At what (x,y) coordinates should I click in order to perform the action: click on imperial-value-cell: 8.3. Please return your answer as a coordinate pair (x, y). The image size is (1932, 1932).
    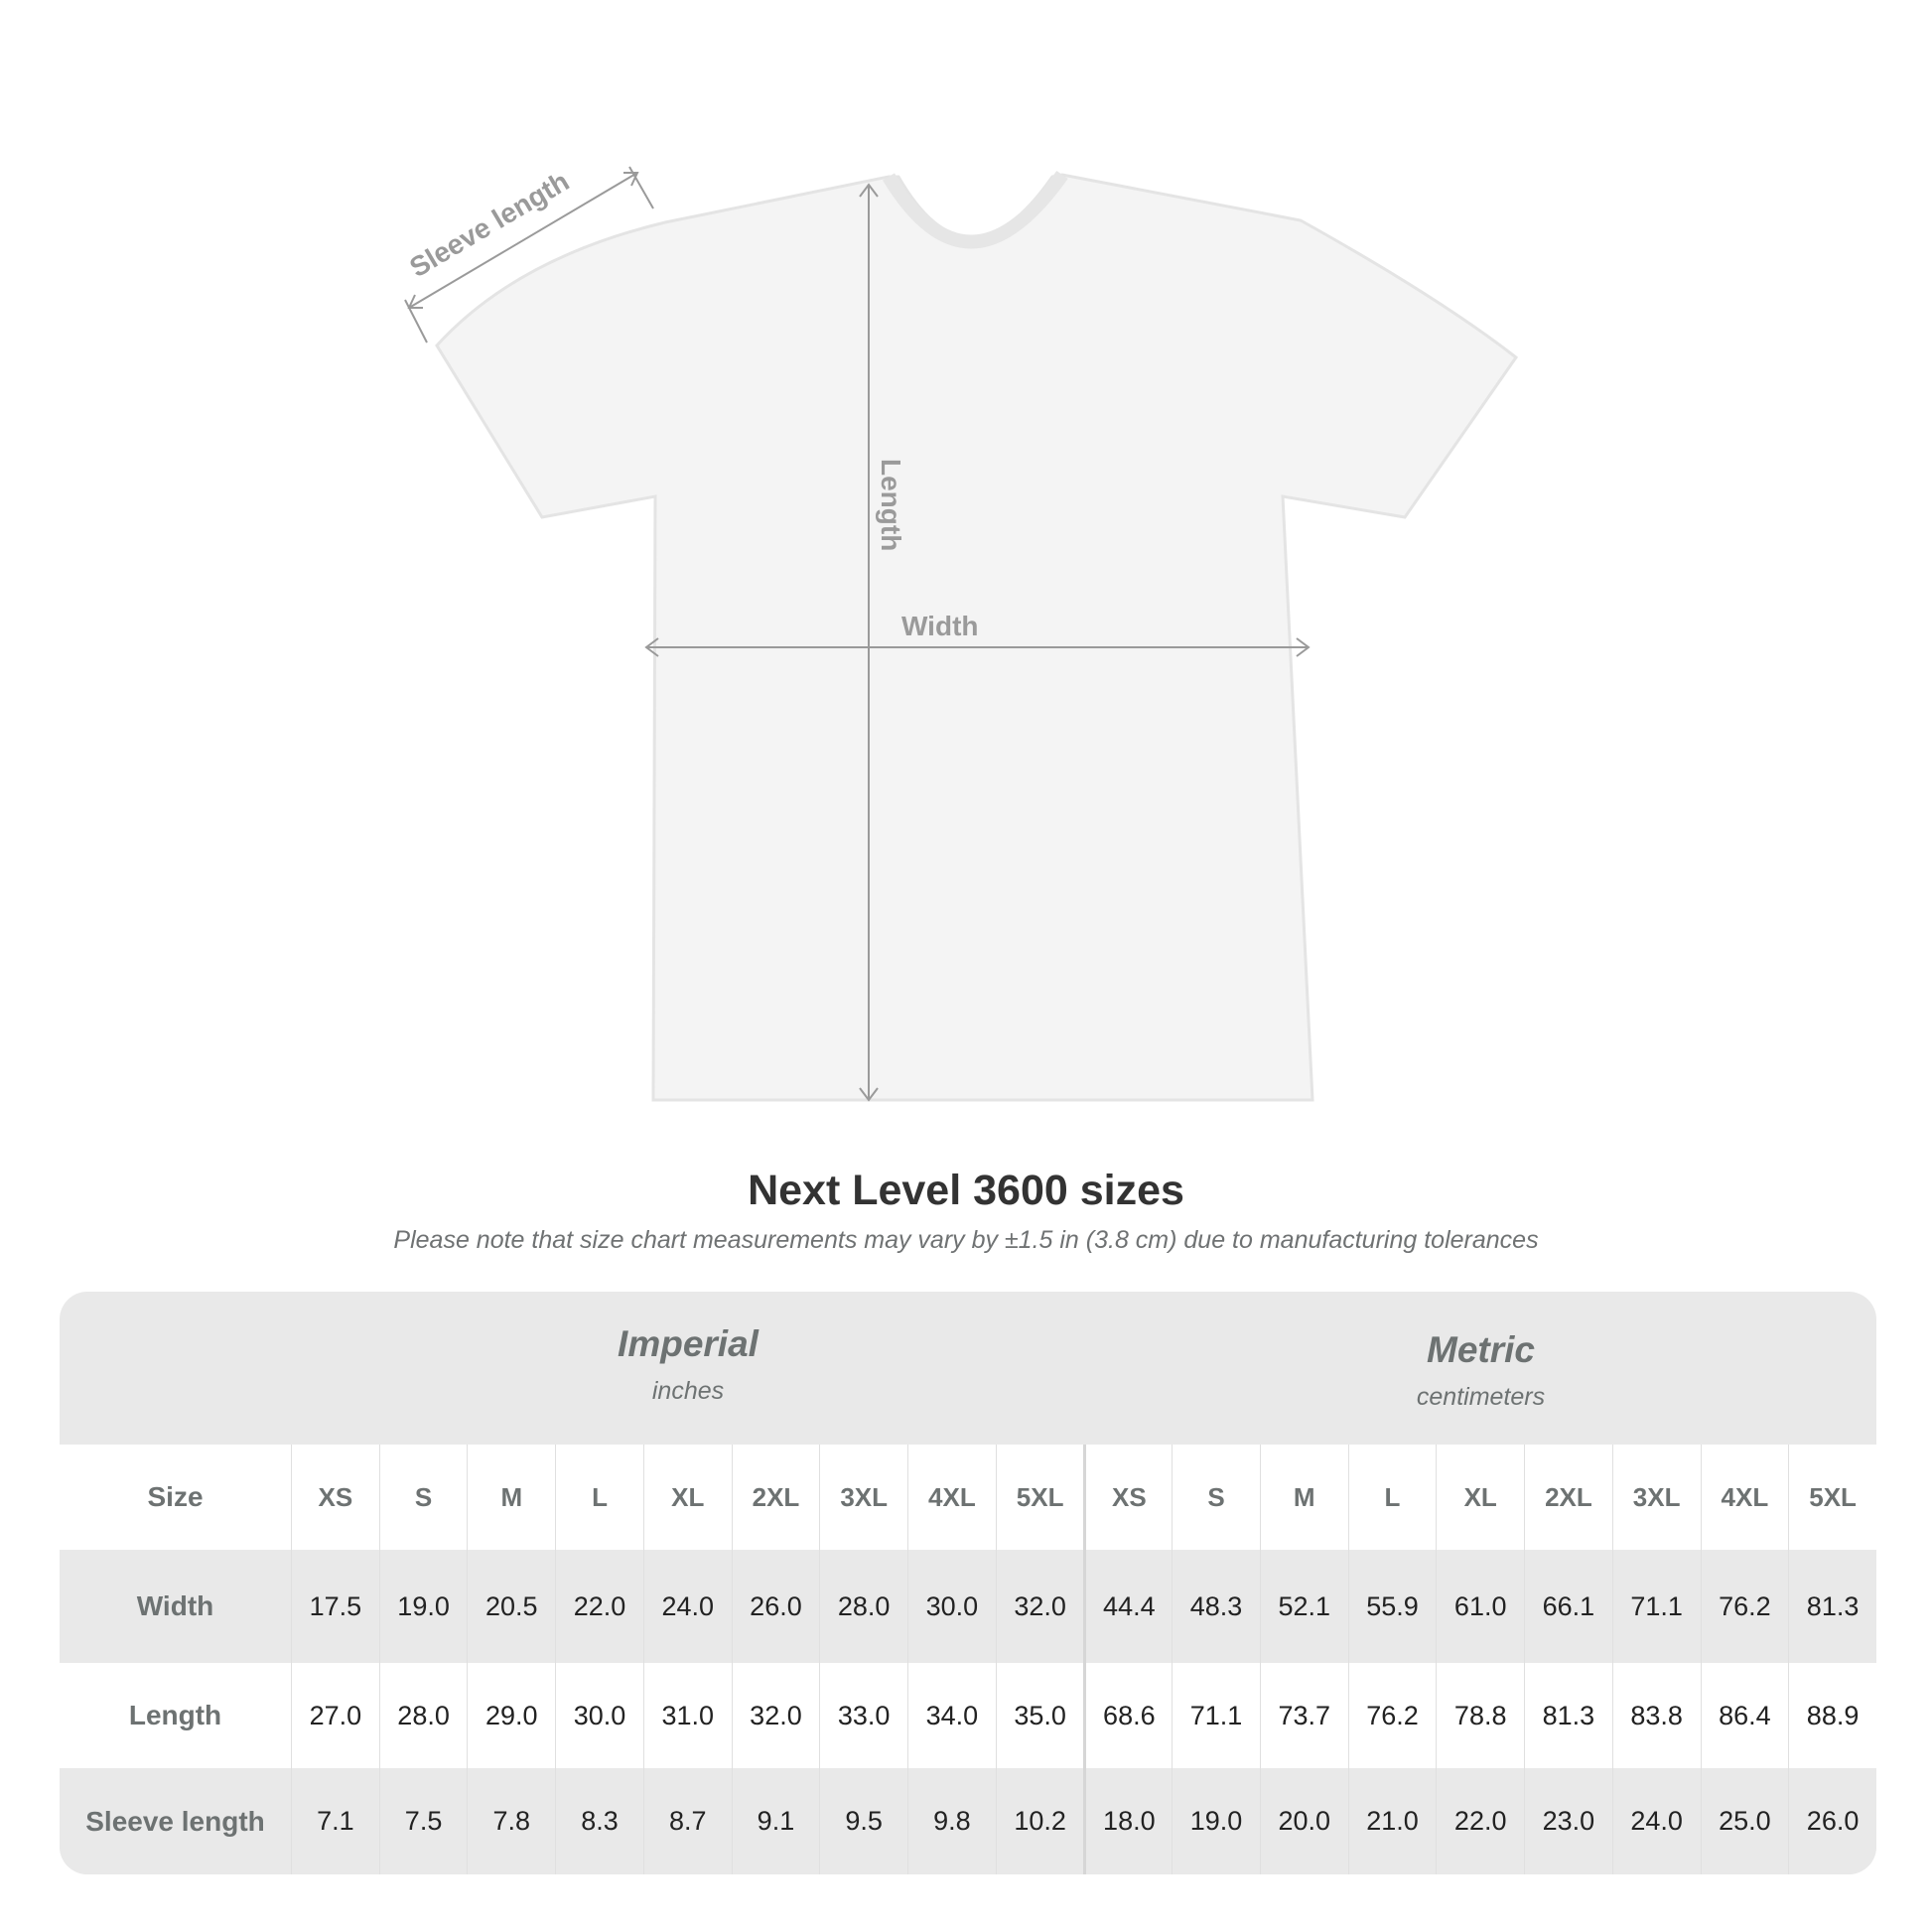
    Looking at the image, I should click on (599, 1821).